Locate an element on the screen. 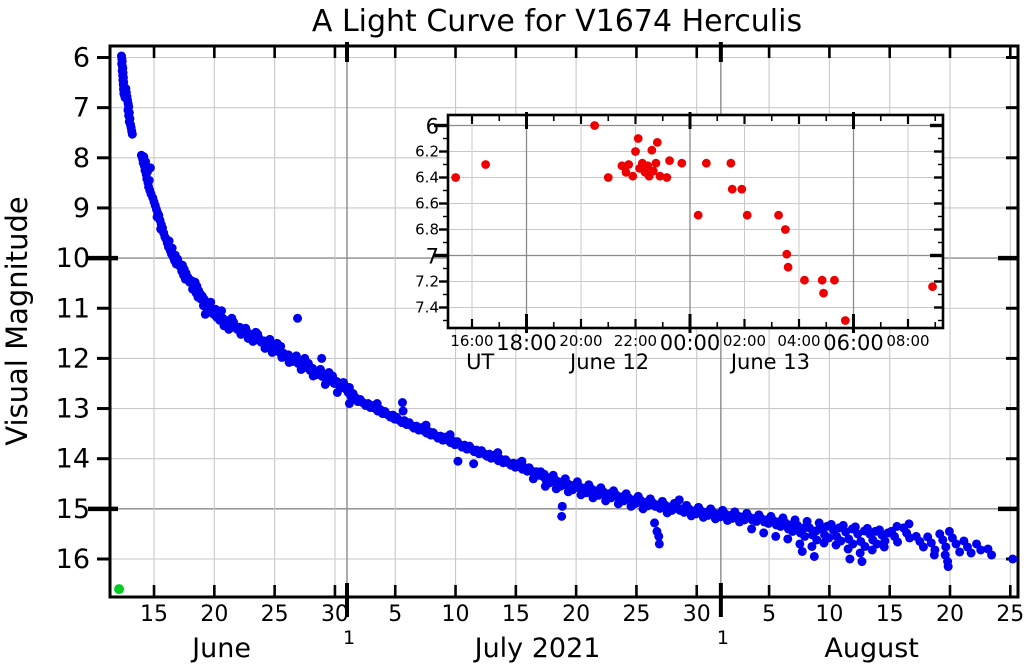  inset-x-tick-label: 00:00 is located at coordinates (690, 343).